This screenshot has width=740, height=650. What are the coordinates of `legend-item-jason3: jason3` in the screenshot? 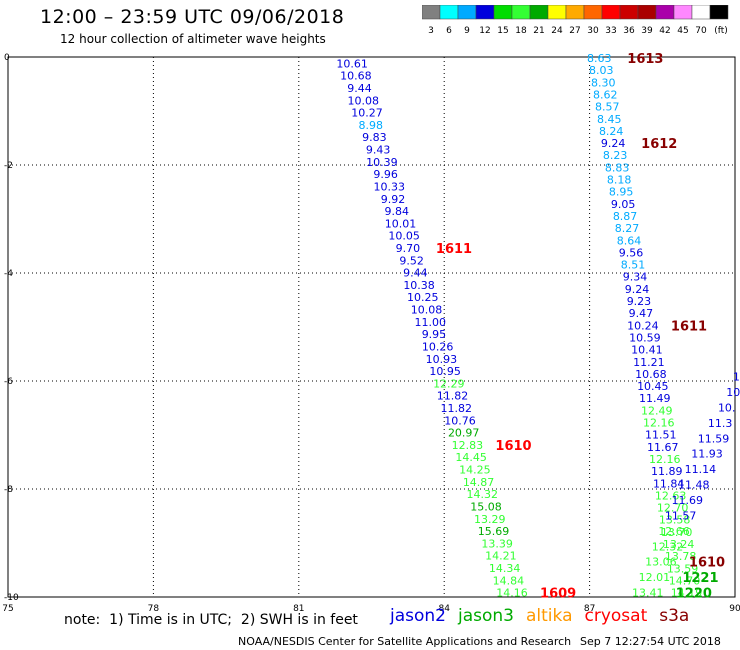 It's located at (486, 616).